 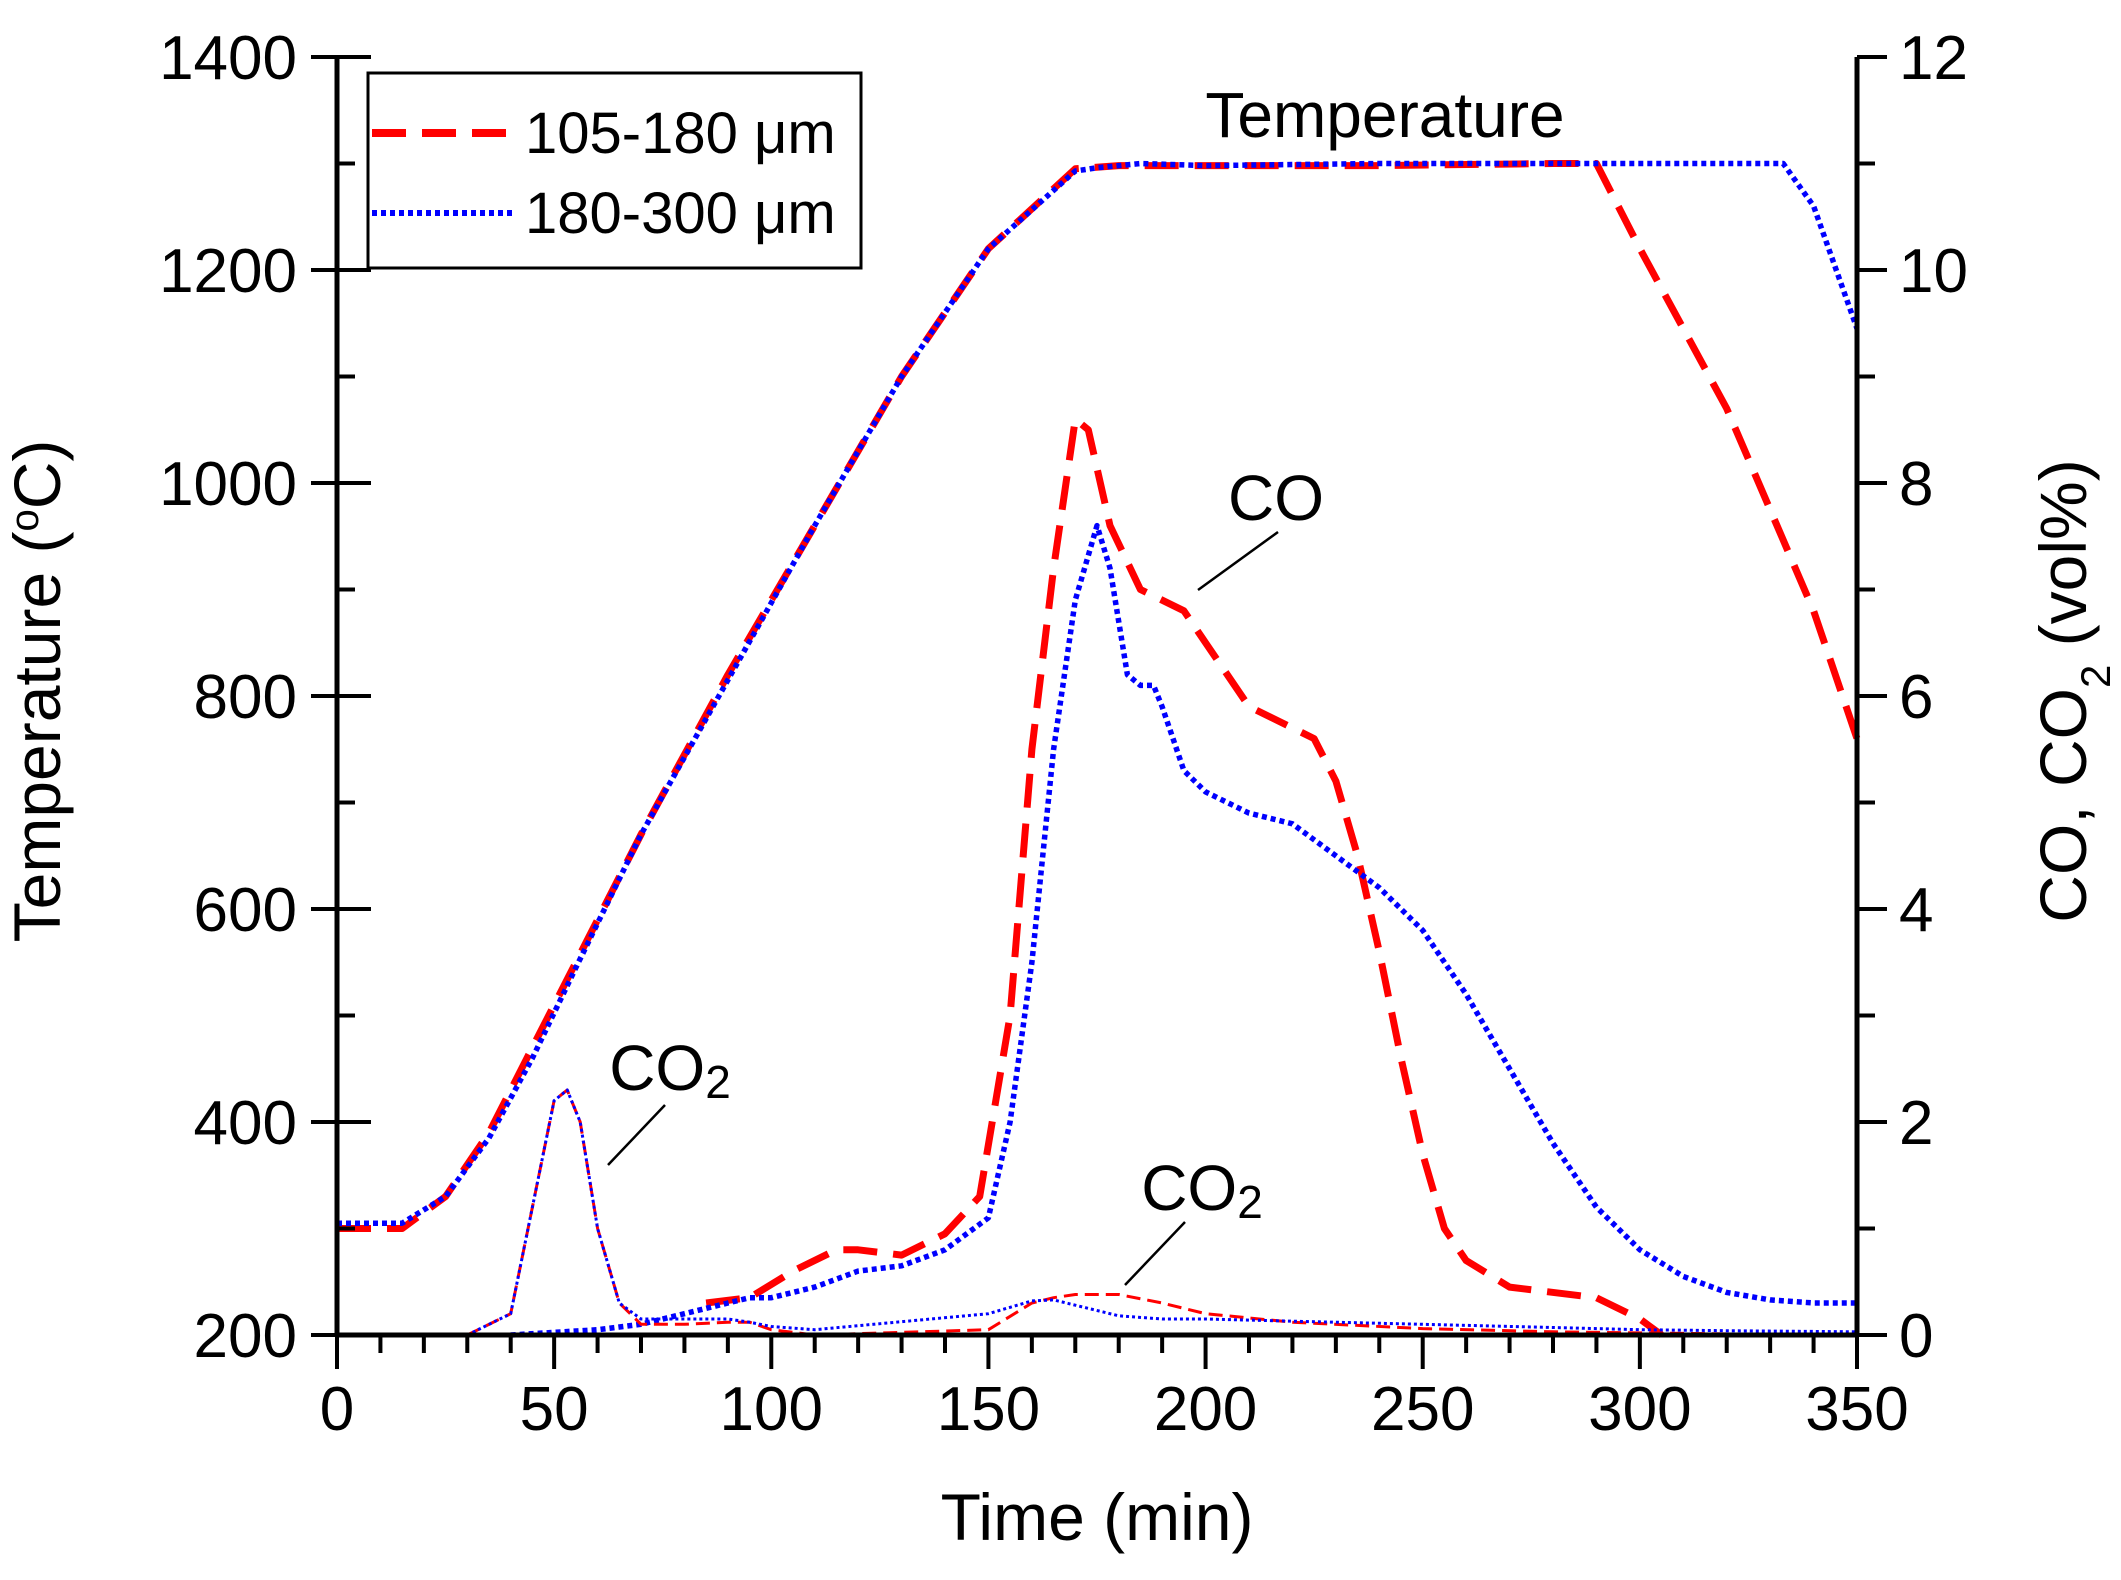 I want to click on y-right-tick-label-2: 2, so click(x=1916, y=1123).